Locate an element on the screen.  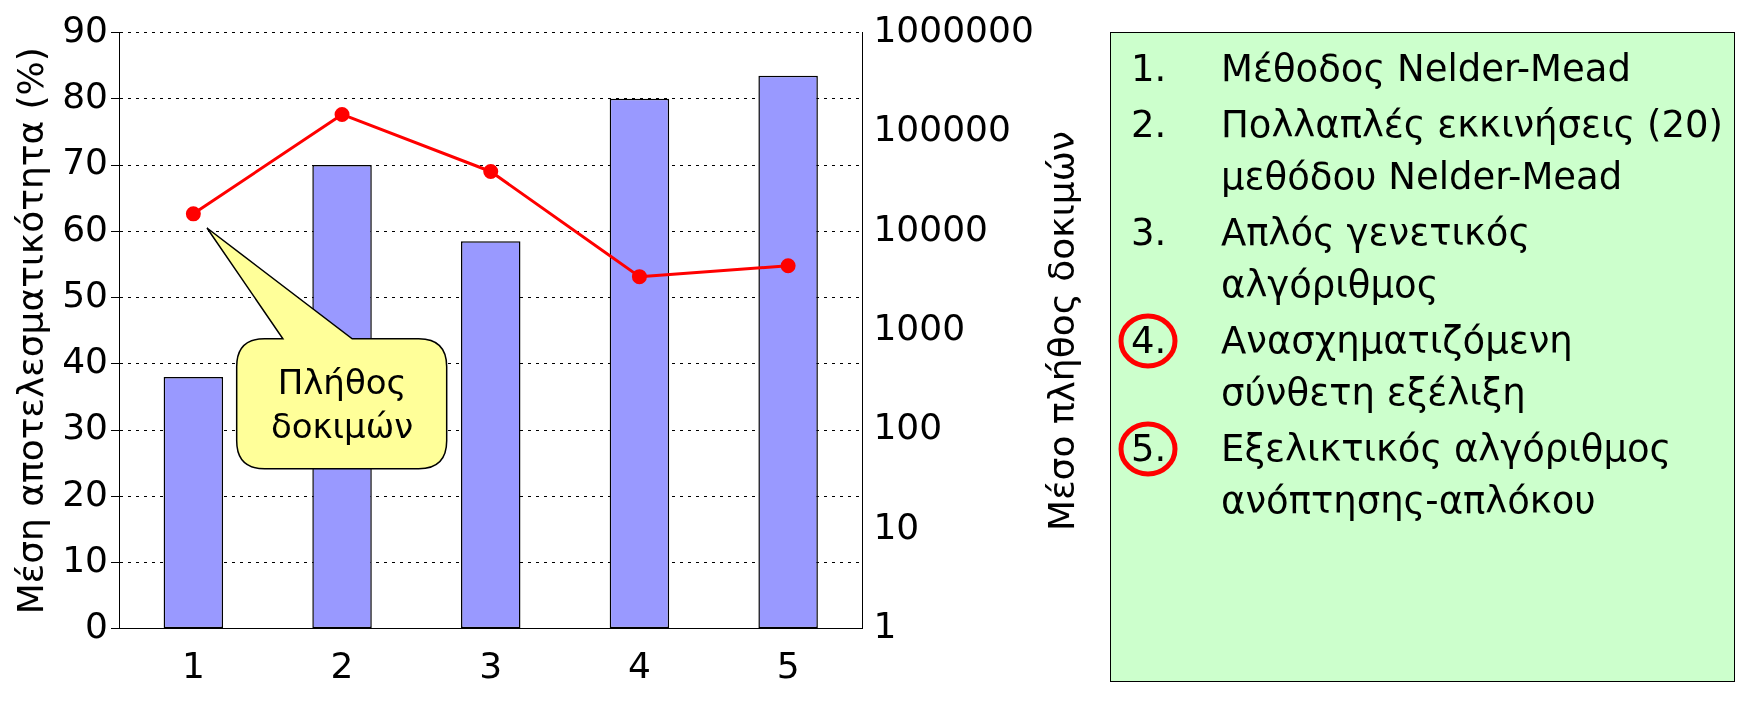
y-tick-label: 60 is located at coordinates (85, 228).